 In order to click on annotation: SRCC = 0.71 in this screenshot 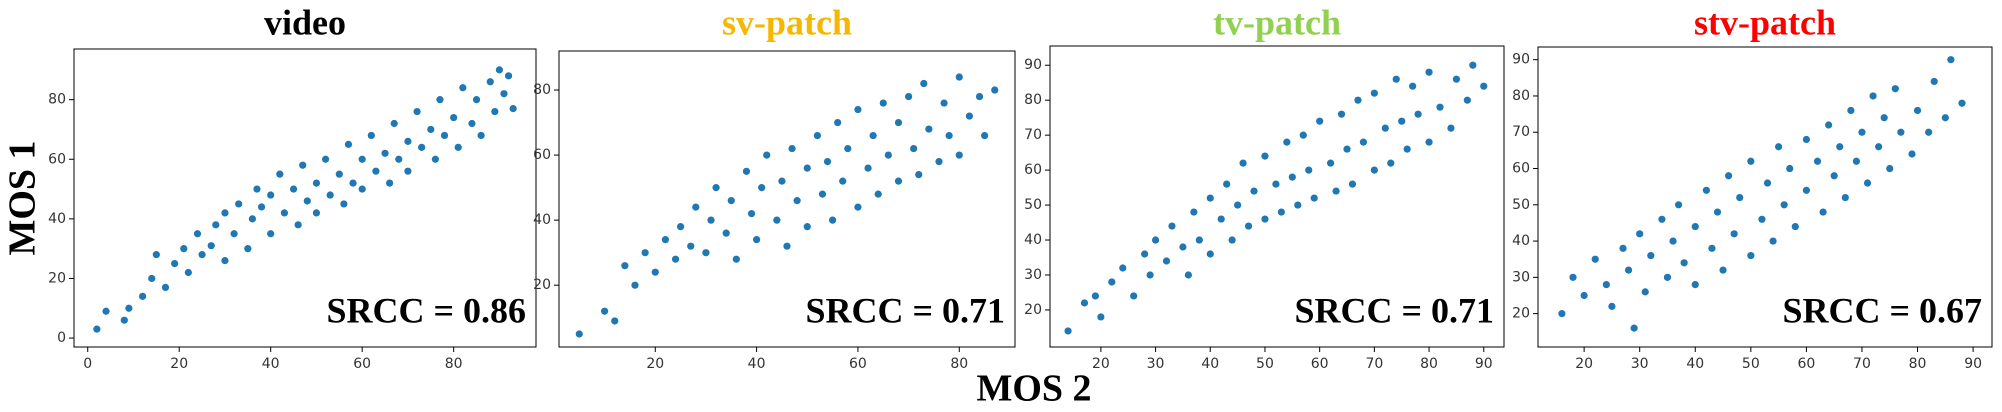, I will do `click(905, 310)`.